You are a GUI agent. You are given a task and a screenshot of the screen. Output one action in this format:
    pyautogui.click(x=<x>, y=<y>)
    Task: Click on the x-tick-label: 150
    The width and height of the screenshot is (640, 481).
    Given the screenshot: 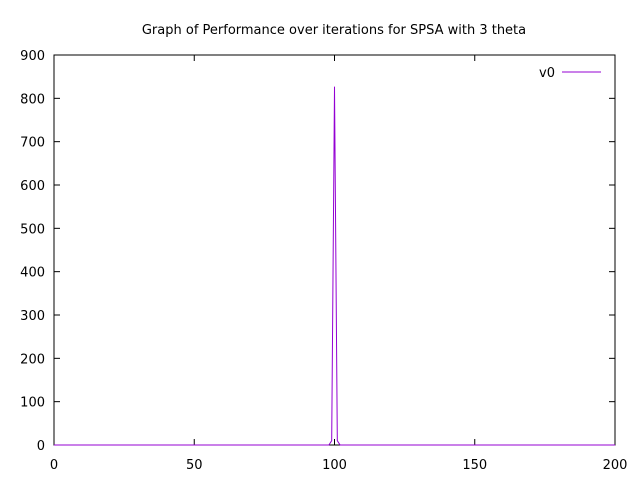 What is the action you would take?
    pyautogui.click(x=474, y=465)
    